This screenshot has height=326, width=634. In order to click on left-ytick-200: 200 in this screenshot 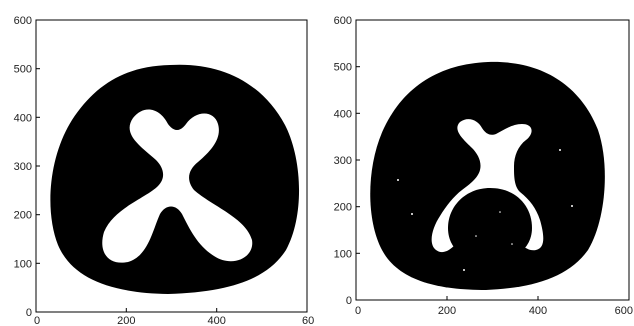, I will do `click(23, 216)`.